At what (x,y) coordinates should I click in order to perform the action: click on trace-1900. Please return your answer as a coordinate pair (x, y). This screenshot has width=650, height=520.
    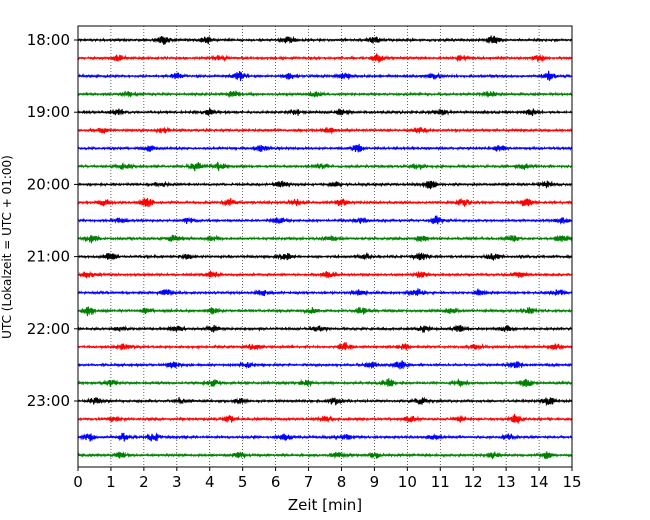
    Looking at the image, I should click on (325, 112).